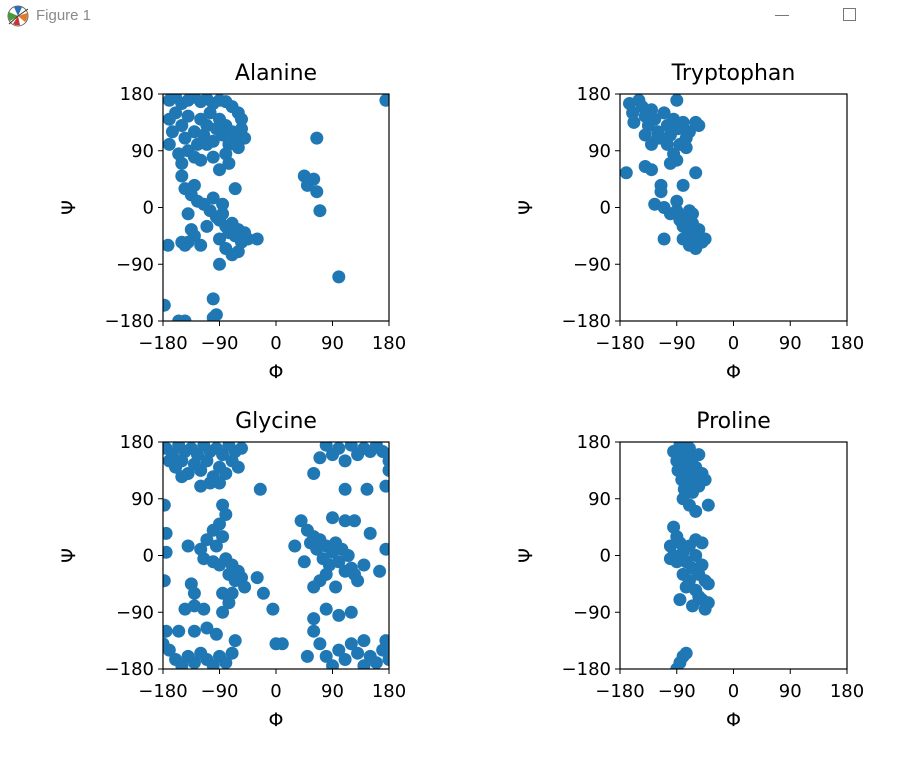 The height and width of the screenshot is (757, 911). I want to click on subplot-title: Proline, so click(733, 421).